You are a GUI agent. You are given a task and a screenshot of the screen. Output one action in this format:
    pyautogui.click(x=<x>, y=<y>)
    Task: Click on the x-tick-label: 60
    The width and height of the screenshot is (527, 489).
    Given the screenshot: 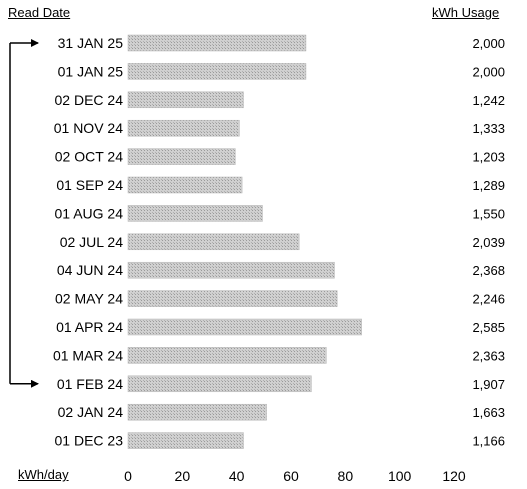 What is the action you would take?
    pyautogui.click(x=291, y=476)
    